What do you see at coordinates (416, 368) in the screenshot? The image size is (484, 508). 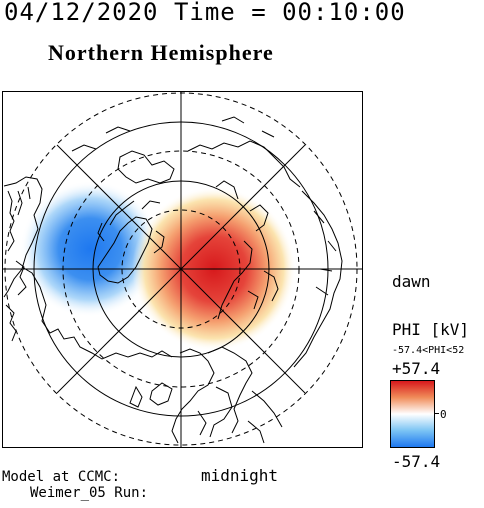 I see `colorbar-max-label: +57.4` at bounding box center [416, 368].